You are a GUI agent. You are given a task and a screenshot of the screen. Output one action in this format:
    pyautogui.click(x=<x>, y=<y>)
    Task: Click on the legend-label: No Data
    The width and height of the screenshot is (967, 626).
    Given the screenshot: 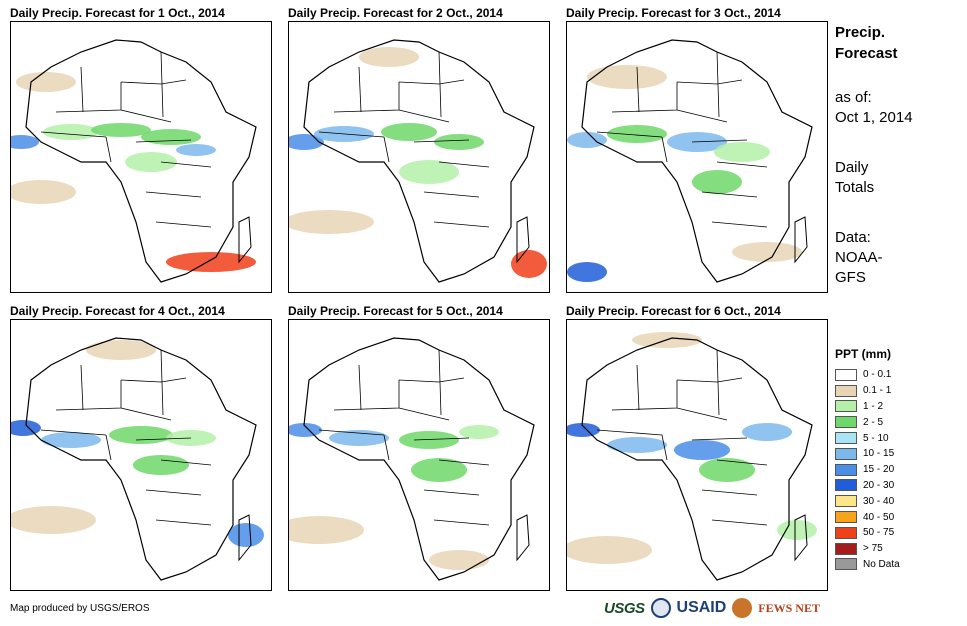 What is the action you would take?
    pyautogui.click(x=881, y=564)
    